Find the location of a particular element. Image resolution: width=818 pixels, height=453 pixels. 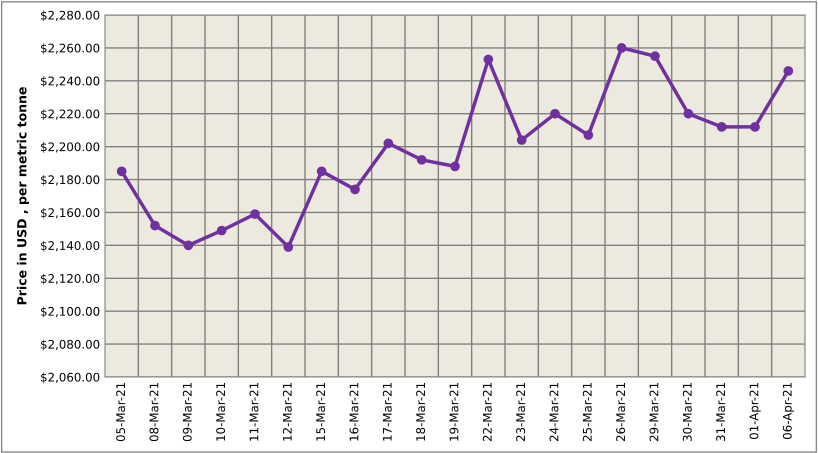

x-tick-label: 22-Mar-21 is located at coordinates (487, 412).